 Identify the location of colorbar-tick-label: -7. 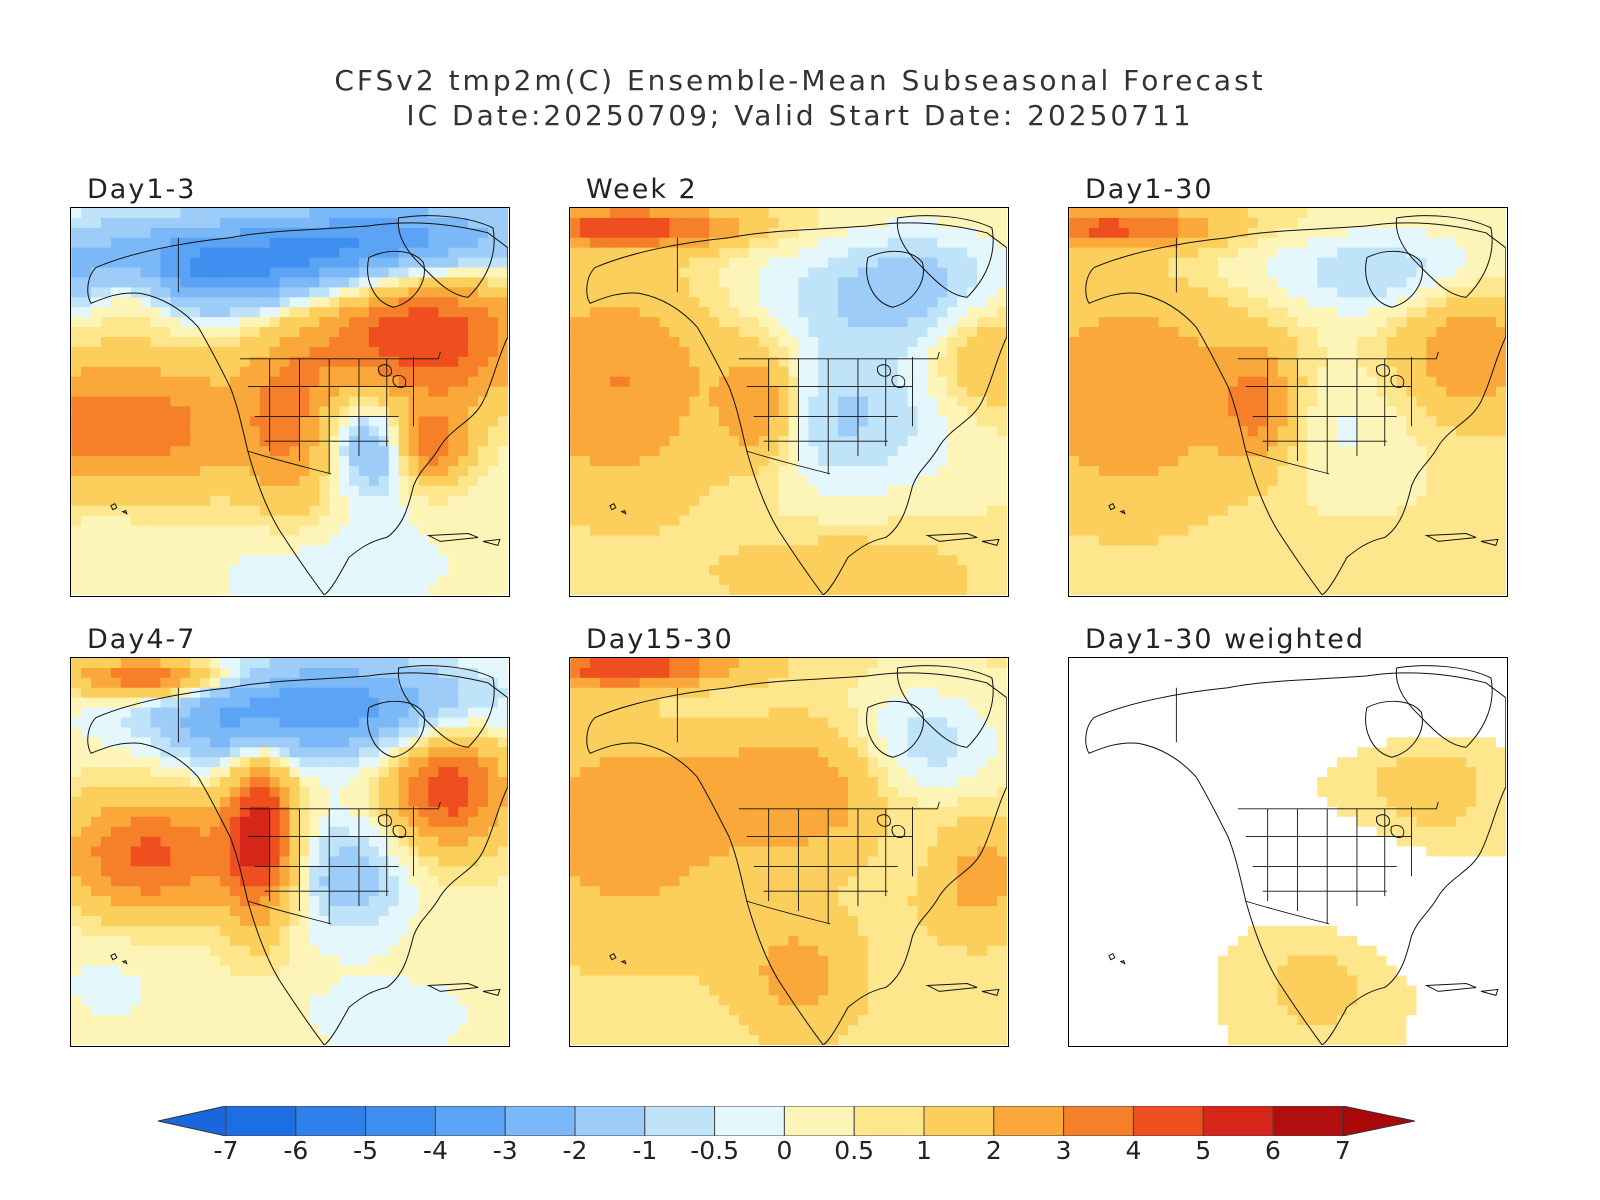
(226, 1150).